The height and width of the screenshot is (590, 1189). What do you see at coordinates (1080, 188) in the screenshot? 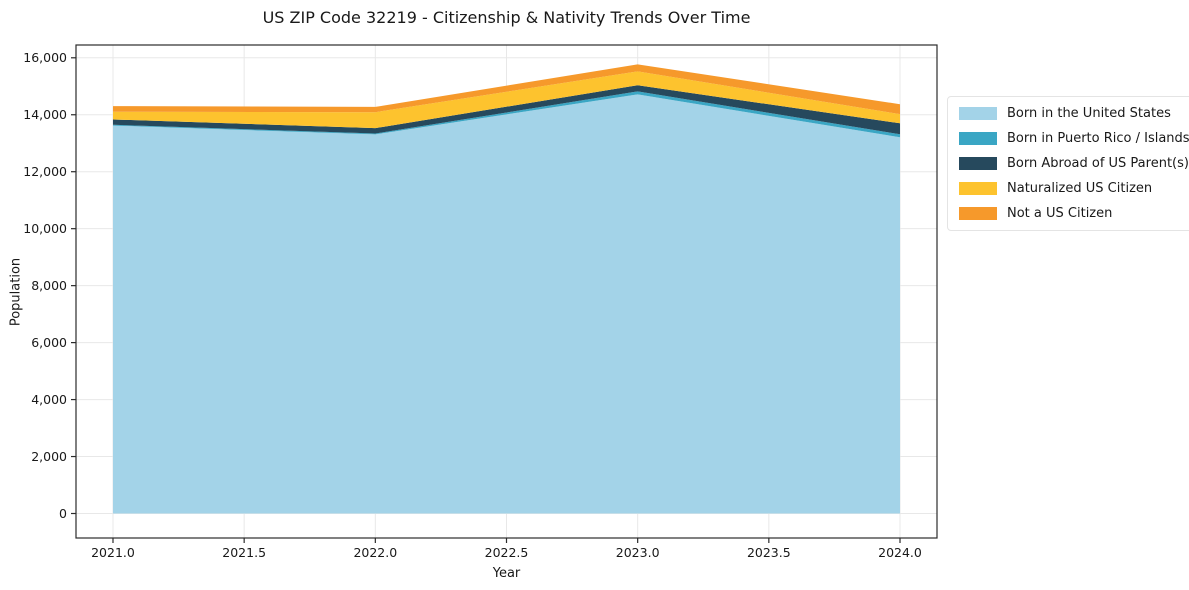
I see `legend-label: Naturalized US Citizen` at bounding box center [1080, 188].